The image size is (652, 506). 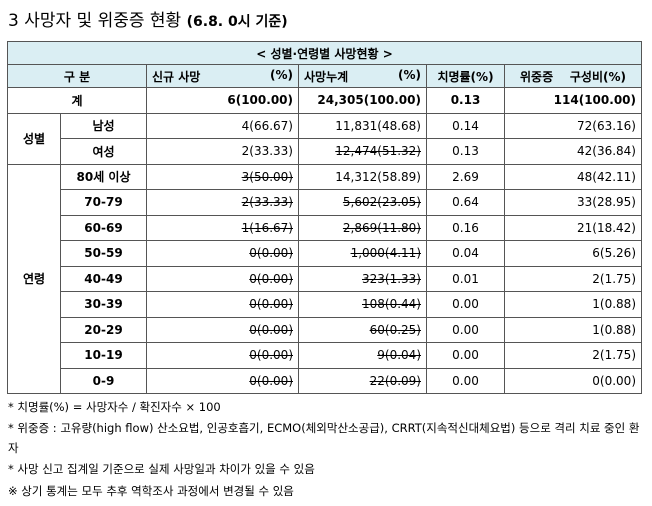 What do you see at coordinates (362, 76) in the screenshot?
I see `header-cum-deaths: 사망누계 (%)` at bounding box center [362, 76].